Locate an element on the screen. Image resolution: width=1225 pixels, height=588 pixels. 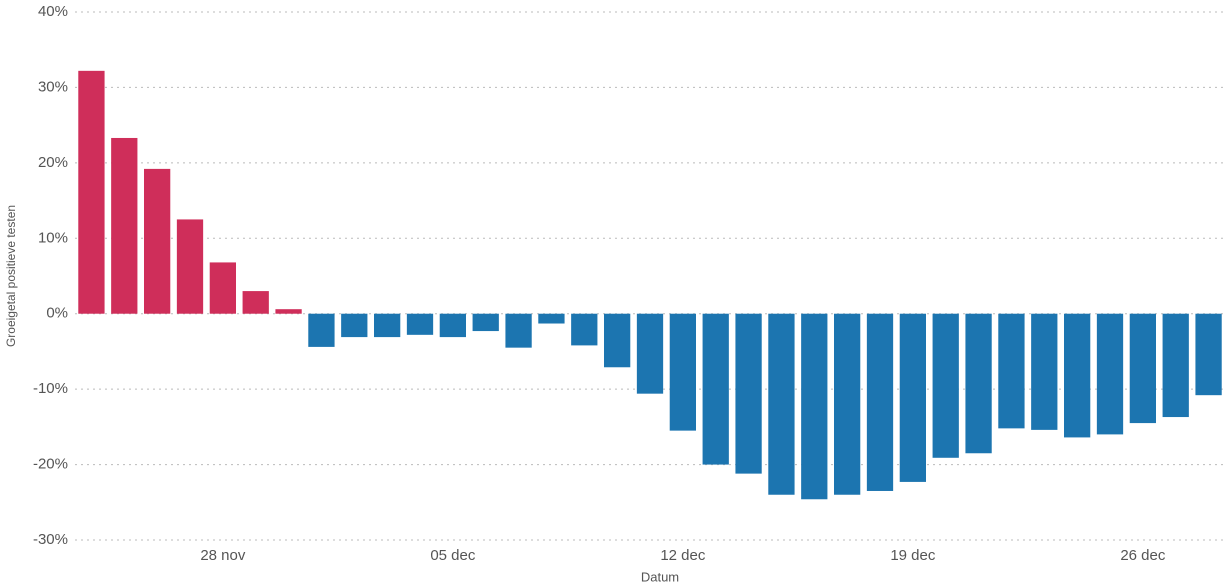
x-tick-label: 19 dec is located at coordinates (913, 555).